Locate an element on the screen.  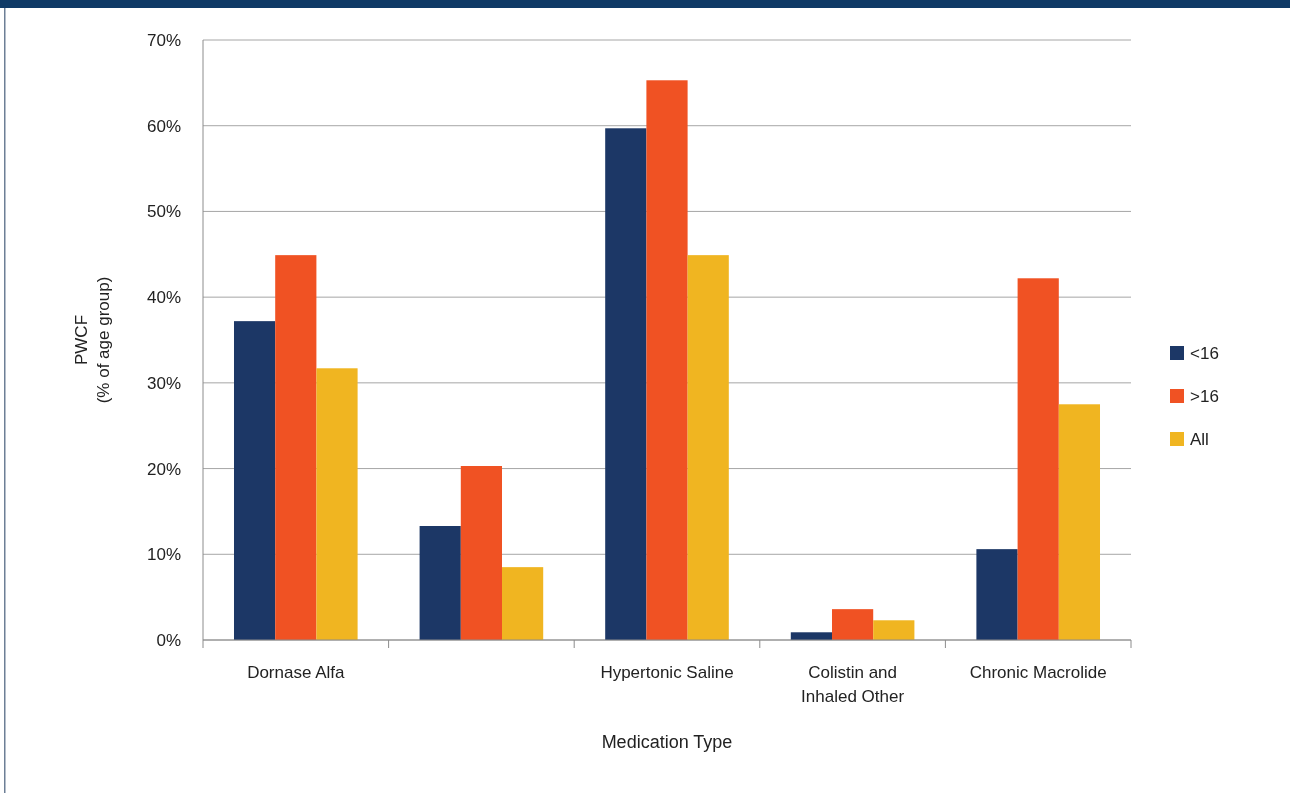
legend-label: <16 is located at coordinates (1204, 353).